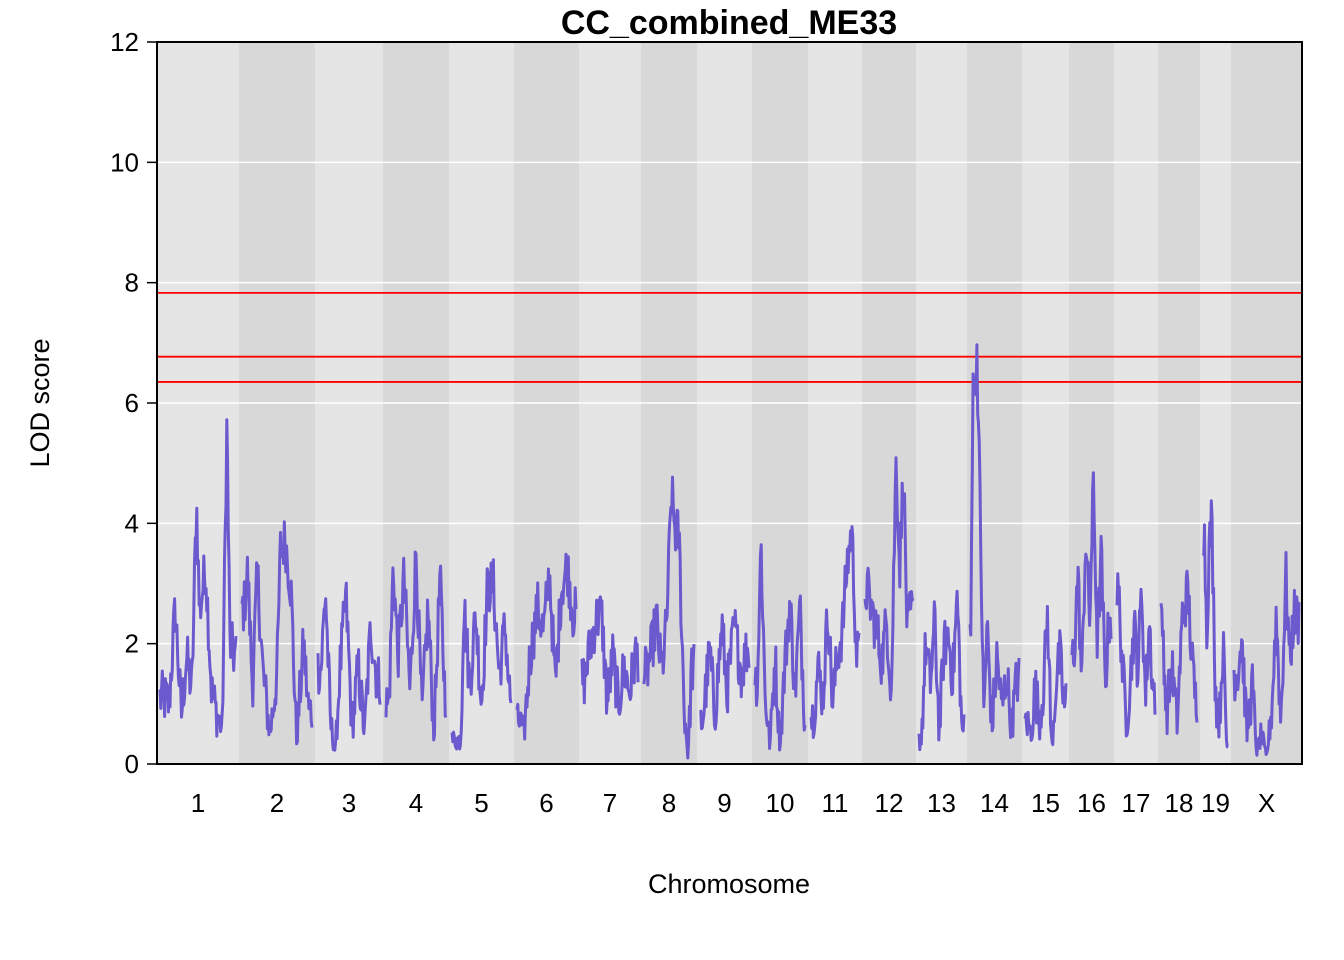 The width and height of the screenshot is (1344, 960). I want to click on x-tick-label-6: 6, so click(546, 803).